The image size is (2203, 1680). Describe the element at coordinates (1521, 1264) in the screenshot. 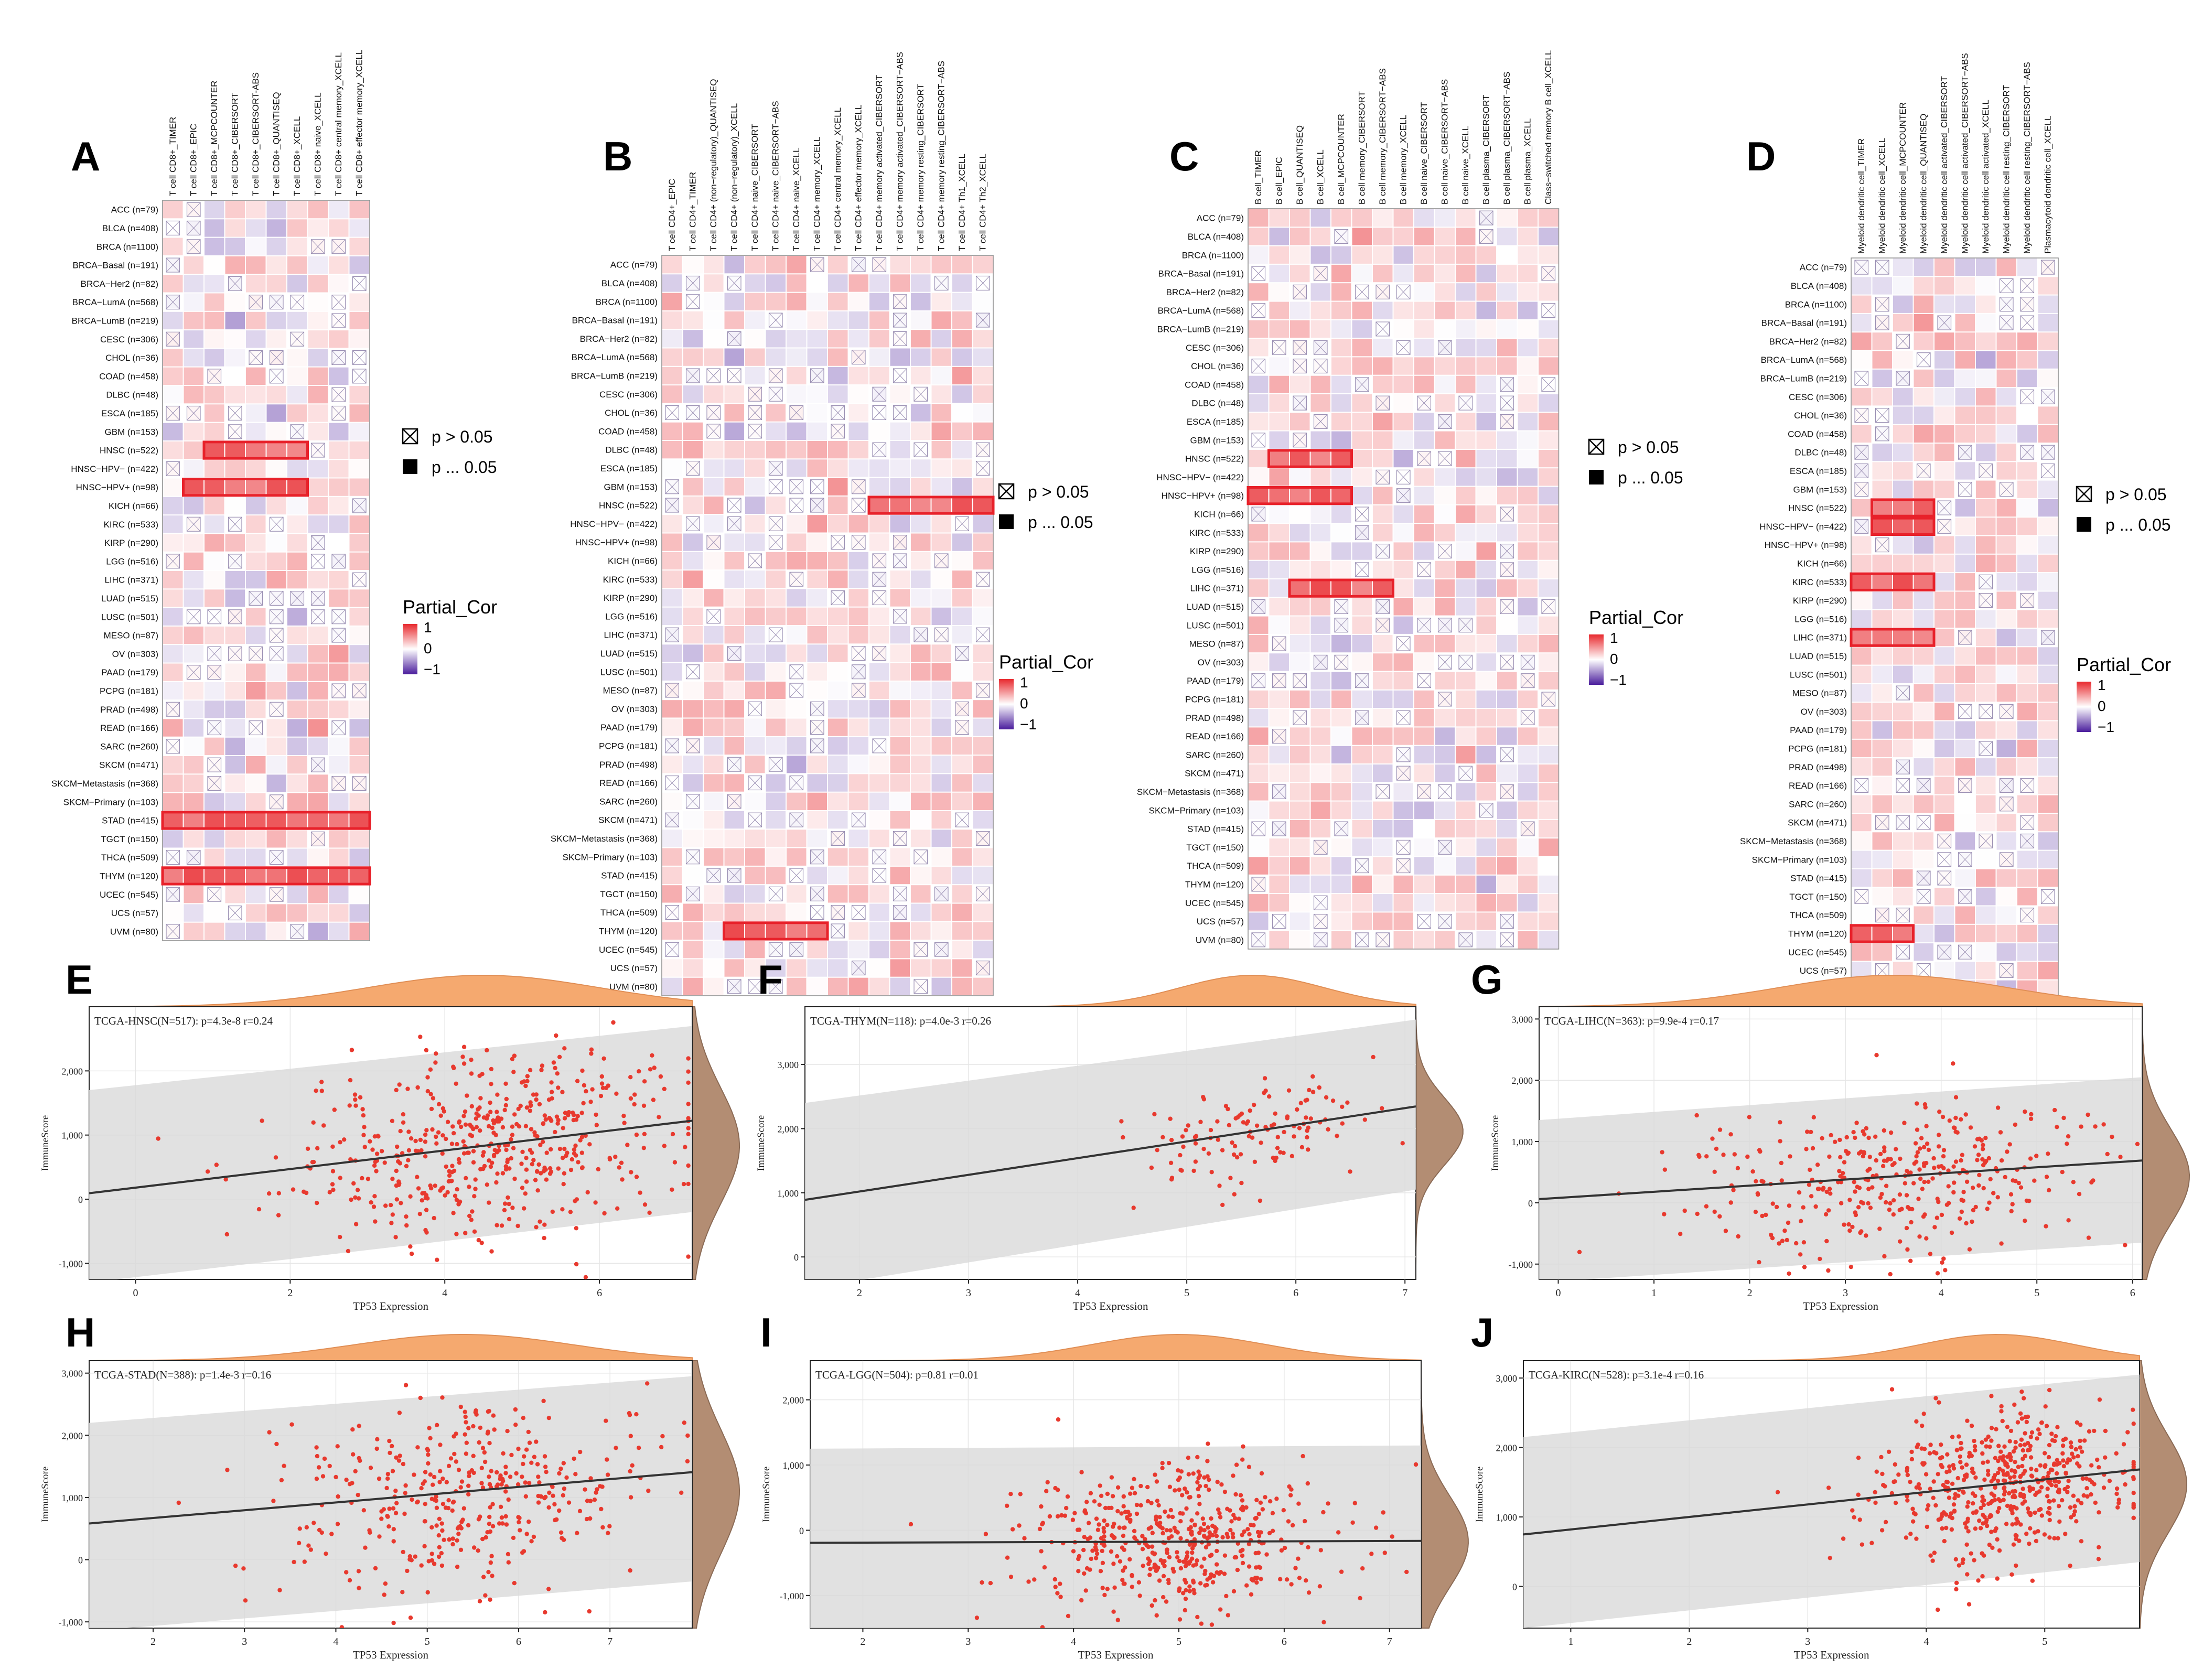

I see `y-tick-label: -1,000` at that location.